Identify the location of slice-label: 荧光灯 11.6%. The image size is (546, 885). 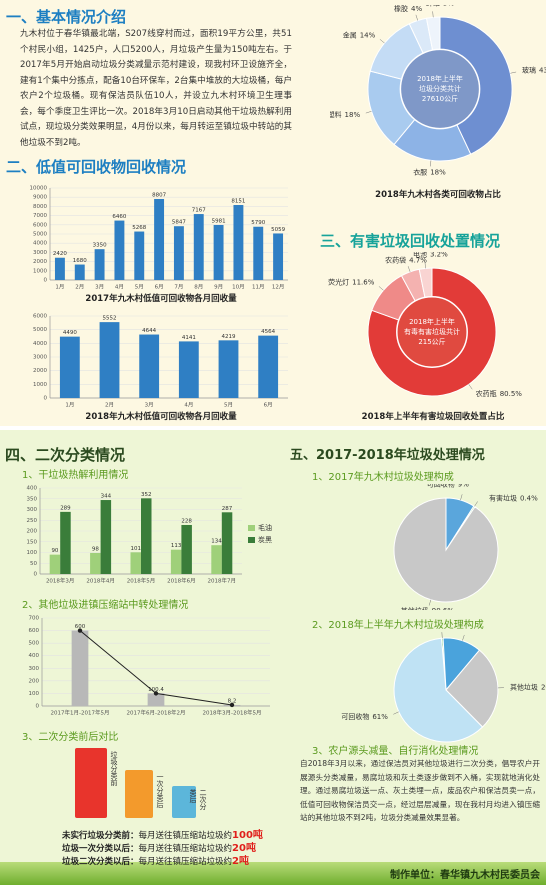
(351, 281).